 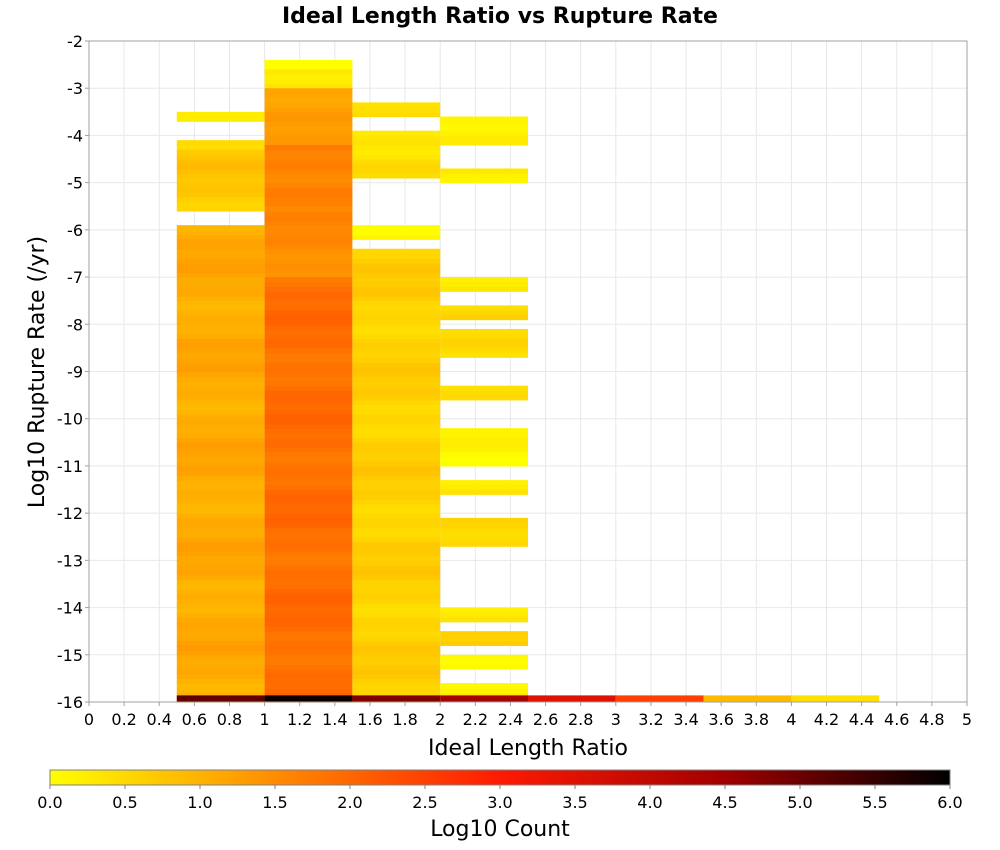 I want to click on x-tick-label: 0.4, so click(x=159, y=719).